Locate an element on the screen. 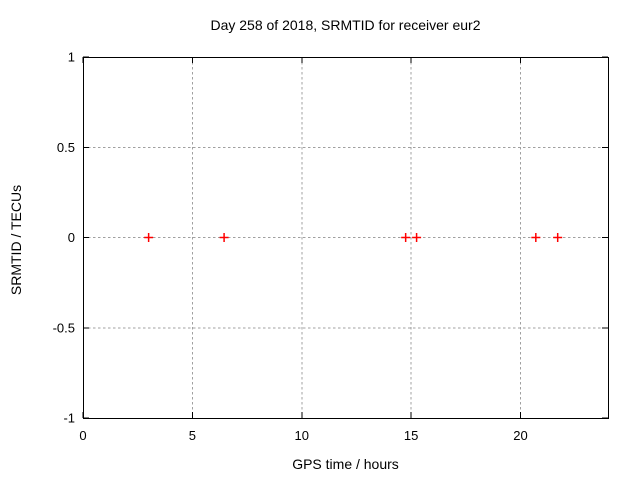 The width and height of the screenshot is (640, 480). y-tick-label: 1 is located at coordinates (71, 57).